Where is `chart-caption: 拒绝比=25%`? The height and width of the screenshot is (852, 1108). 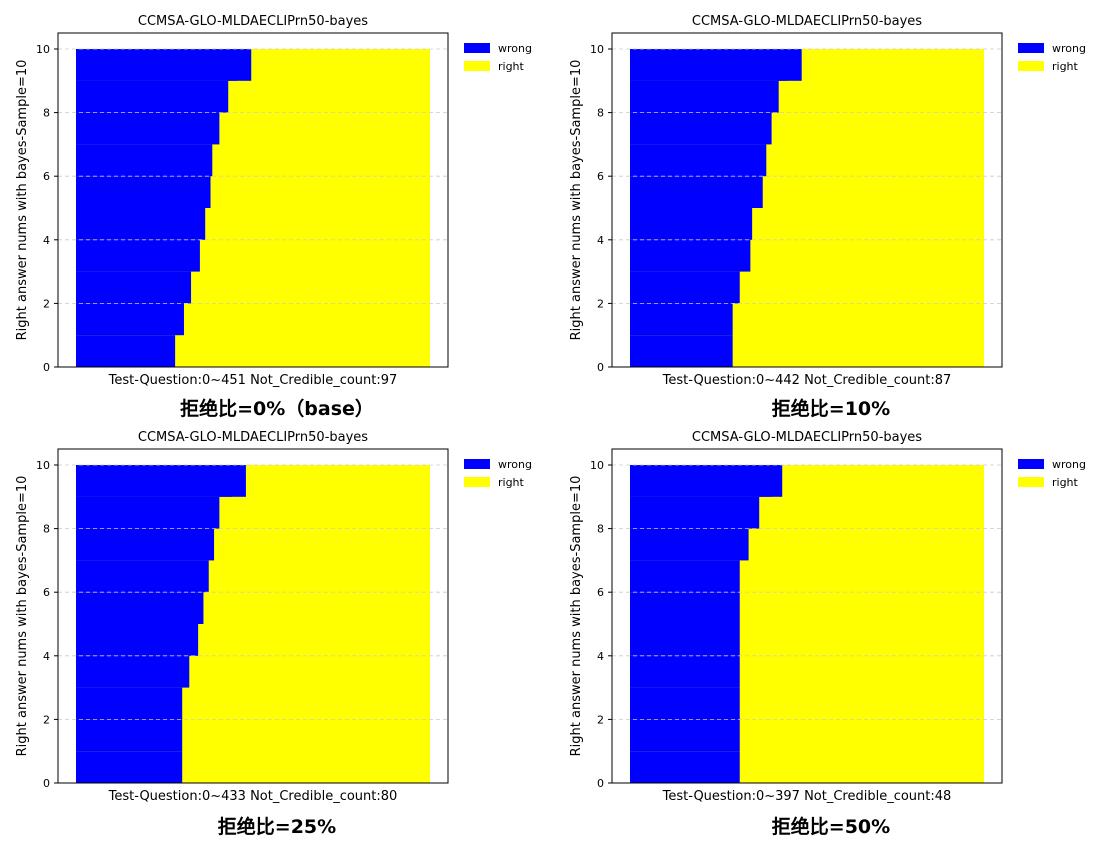
chart-caption: 拒绝比=25% is located at coordinates (277, 827).